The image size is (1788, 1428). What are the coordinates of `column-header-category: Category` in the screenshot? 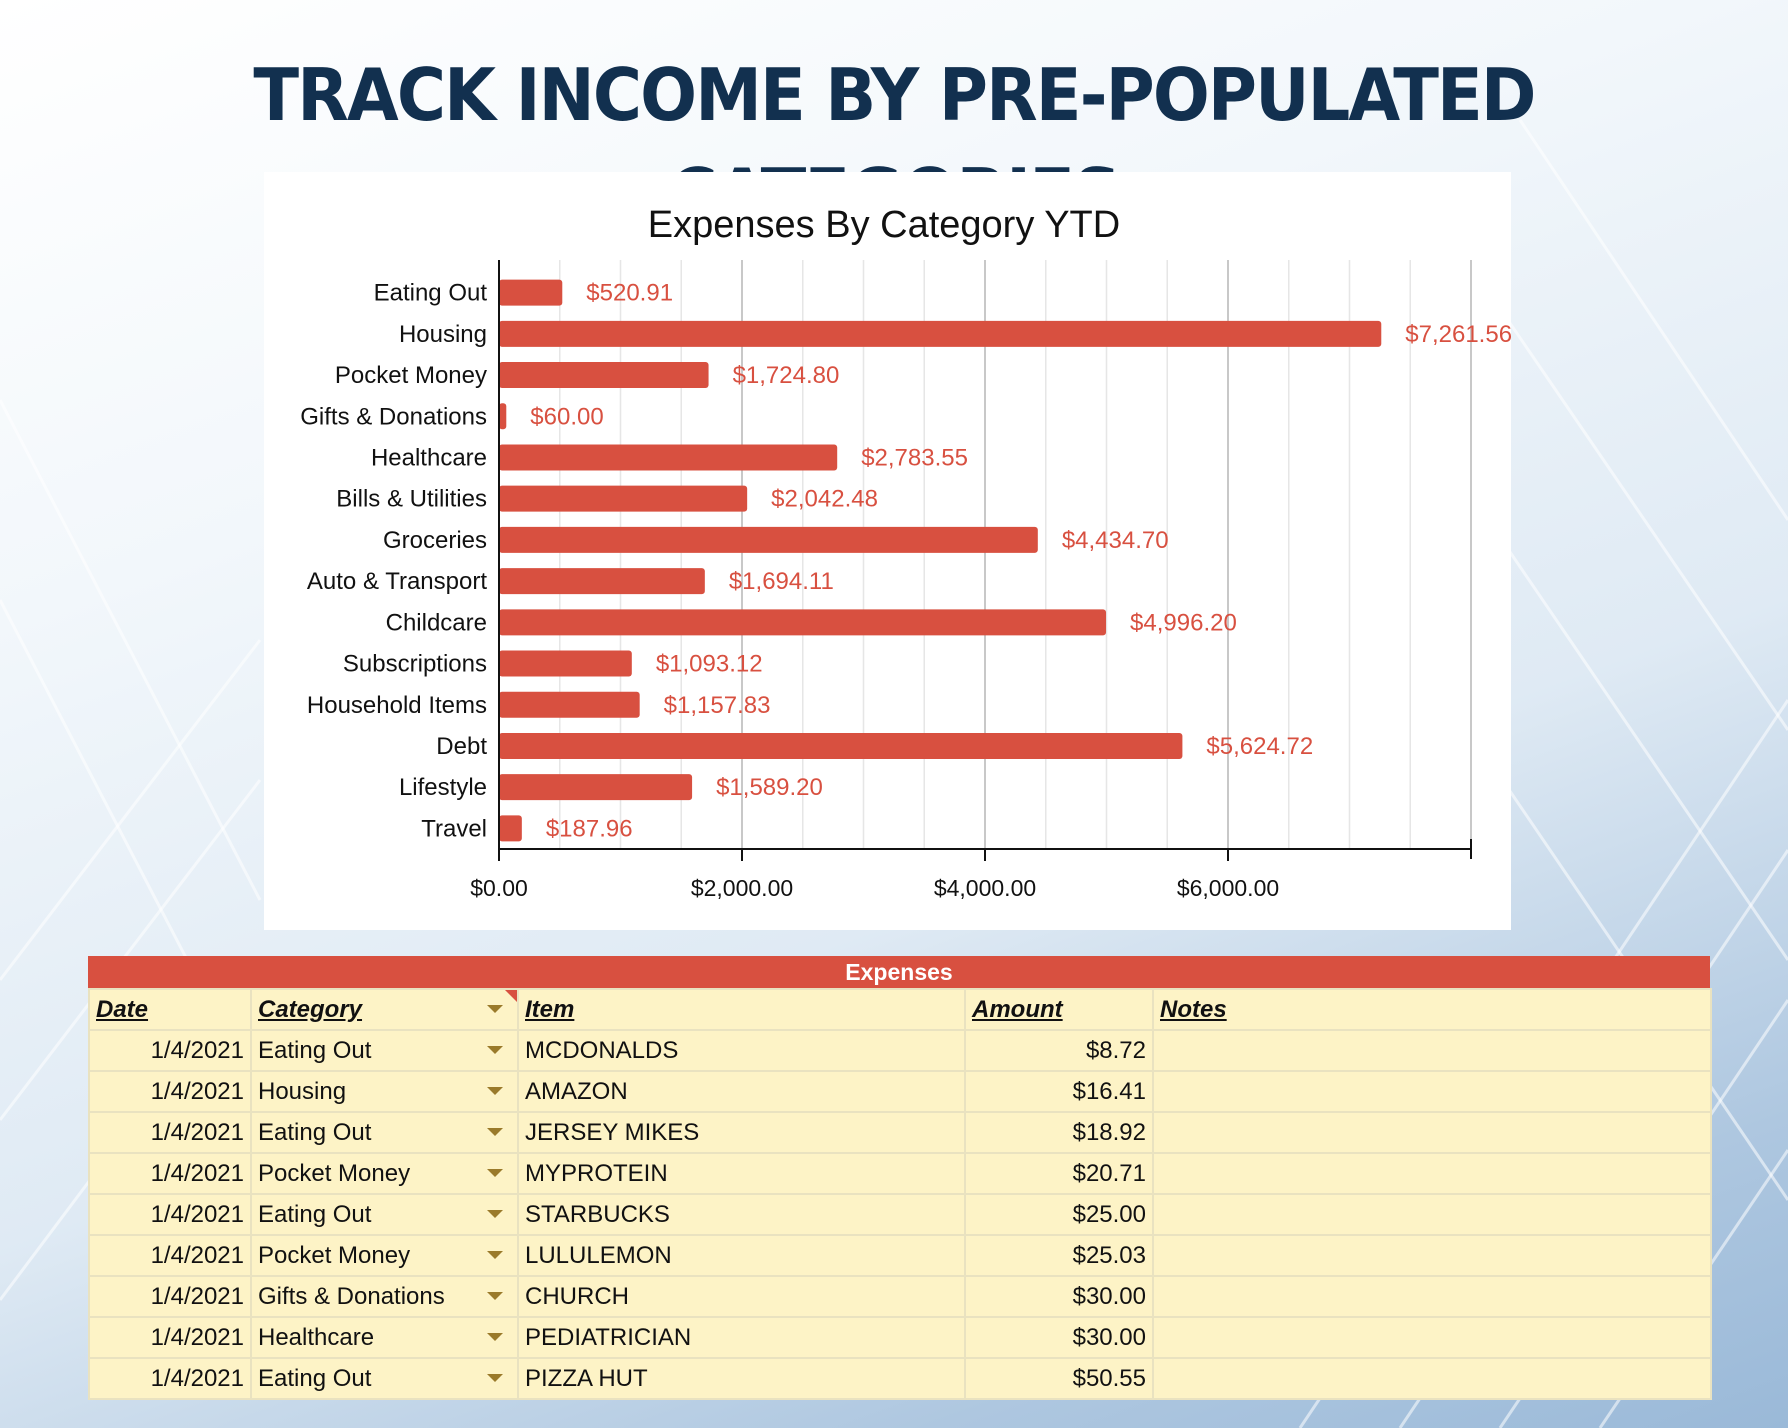 It's located at (384, 1009).